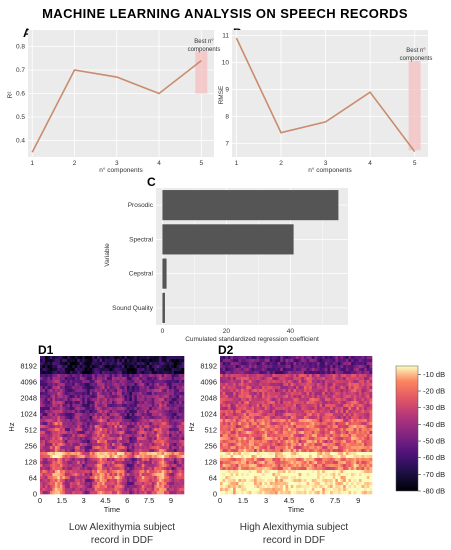  What do you see at coordinates (133, 308) in the screenshot?
I see `panel-c-category-label: Sound Quality` at bounding box center [133, 308].